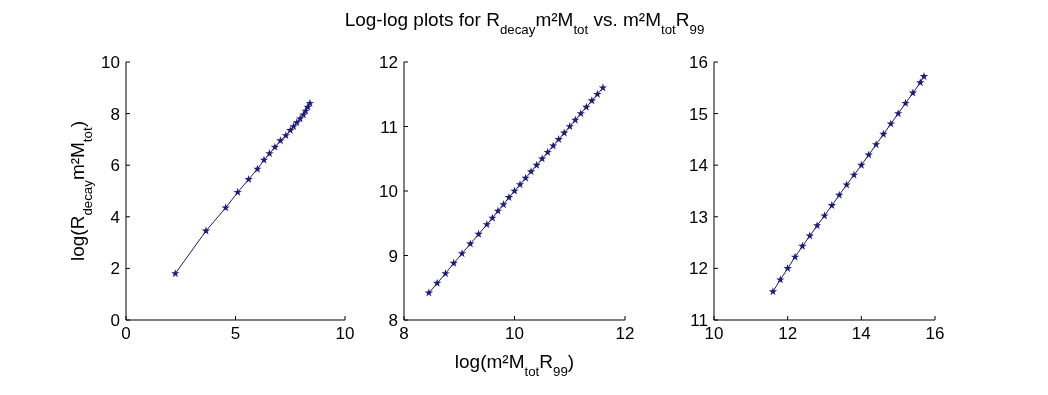 This screenshot has width=1048, height=395. What do you see at coordinates (698, 62) in the screenshot?
I see `y-tick-label: 16` at bounding box center [698, 62].